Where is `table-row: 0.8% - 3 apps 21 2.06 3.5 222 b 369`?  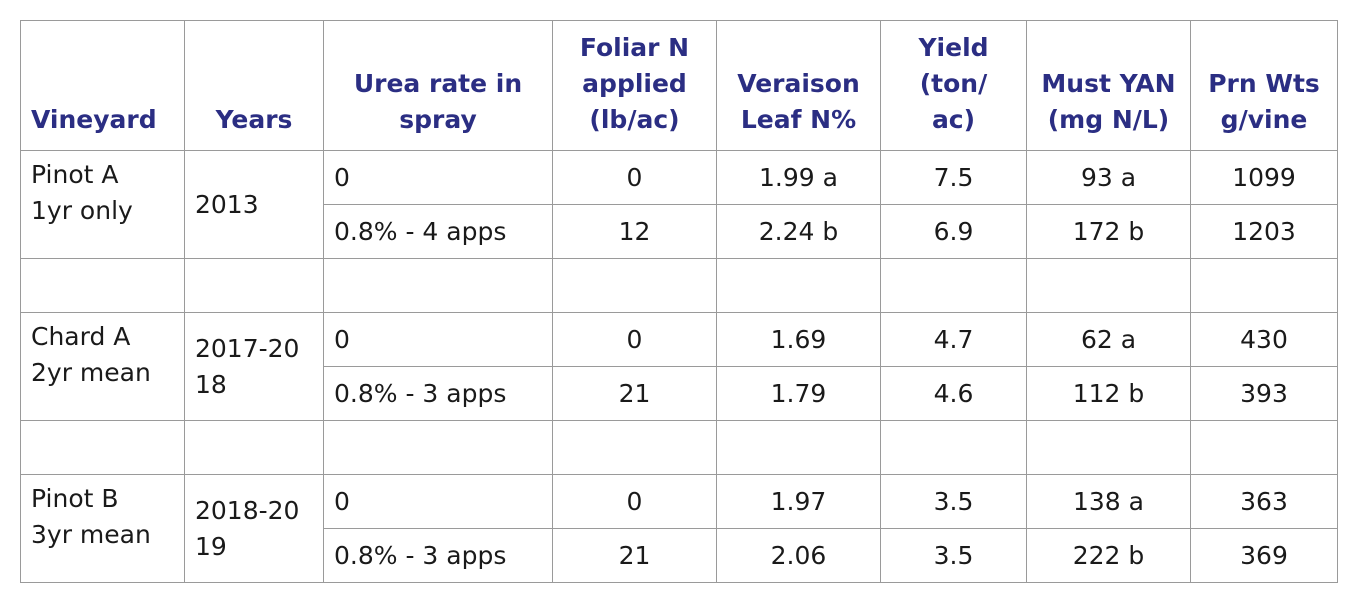 table-row: 0.8% - 3 apps 21 2.06 3.5 222 b 369 is located at coordinates (679, 555).